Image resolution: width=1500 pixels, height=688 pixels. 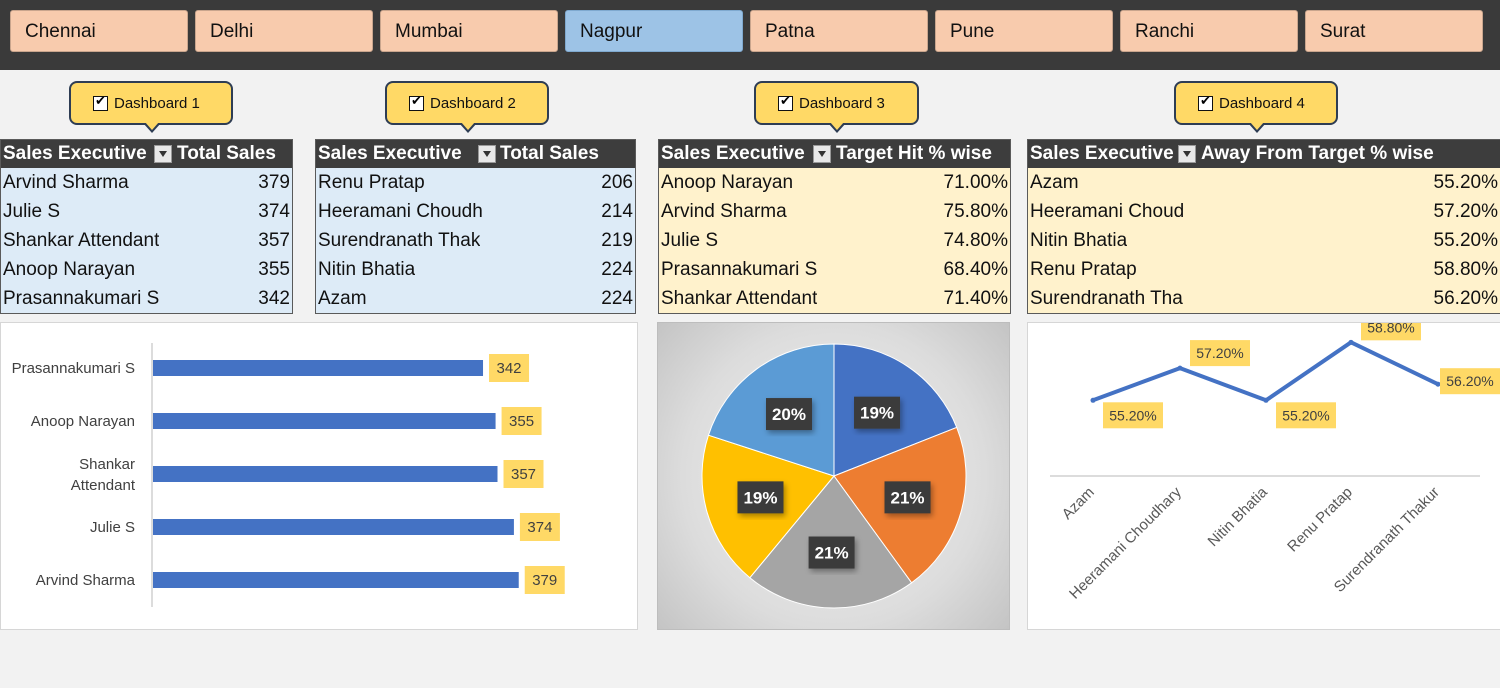 What do you see at coordinates (475, 298) in the screenshot?
I see `table-row: Azam 224` at bounding box center [475, 298].